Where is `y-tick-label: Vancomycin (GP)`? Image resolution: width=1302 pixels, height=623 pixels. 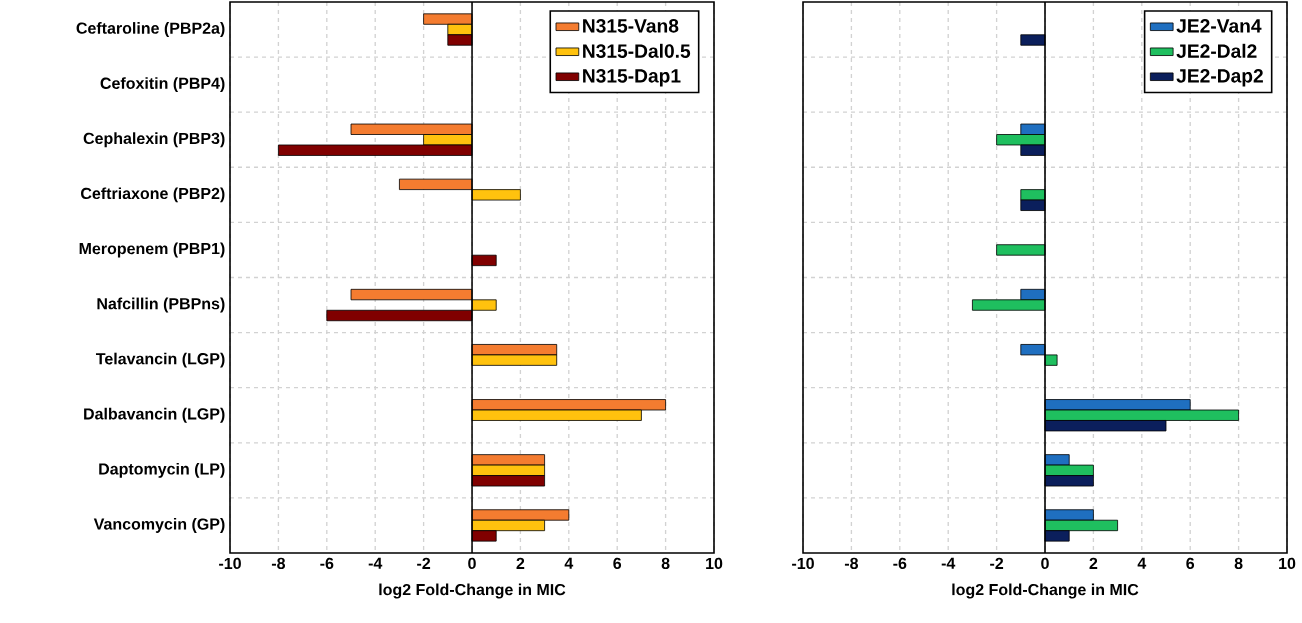 y-tick-label: Vancomycin (GP) is located at coordinates (159, 525).